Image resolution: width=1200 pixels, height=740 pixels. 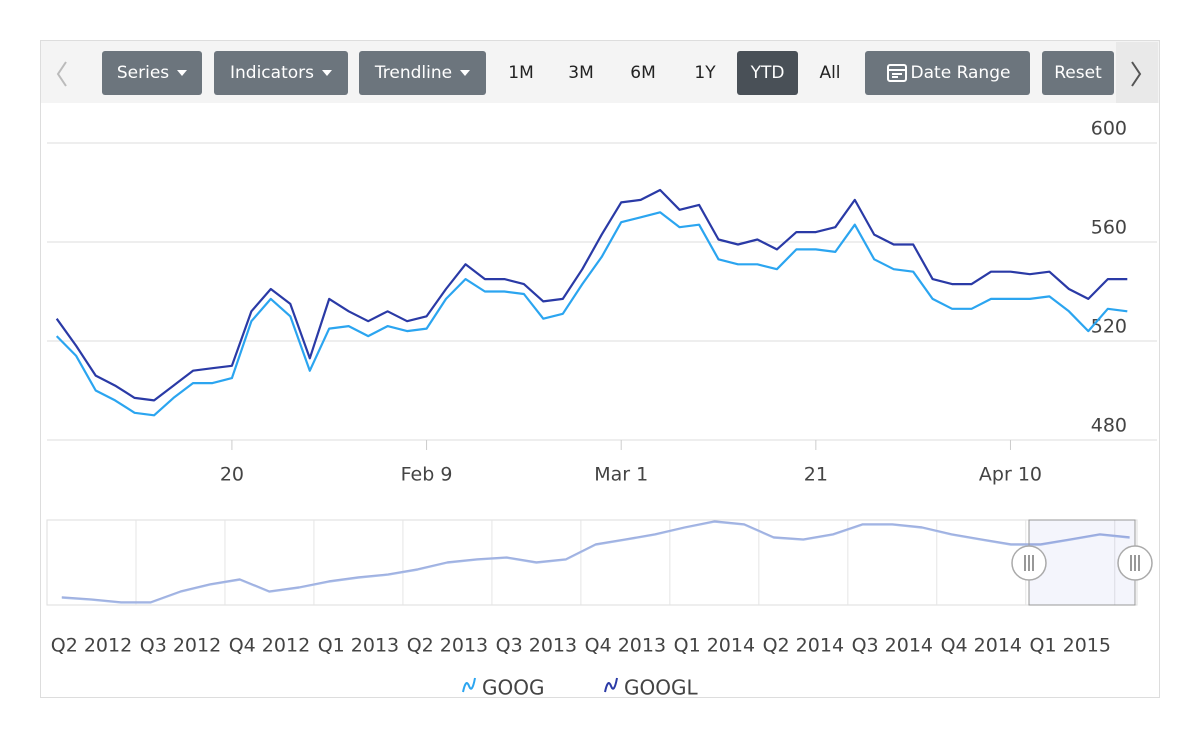 I want to click on x-tick-label: Q2 2012, so click(x=91, y=646).